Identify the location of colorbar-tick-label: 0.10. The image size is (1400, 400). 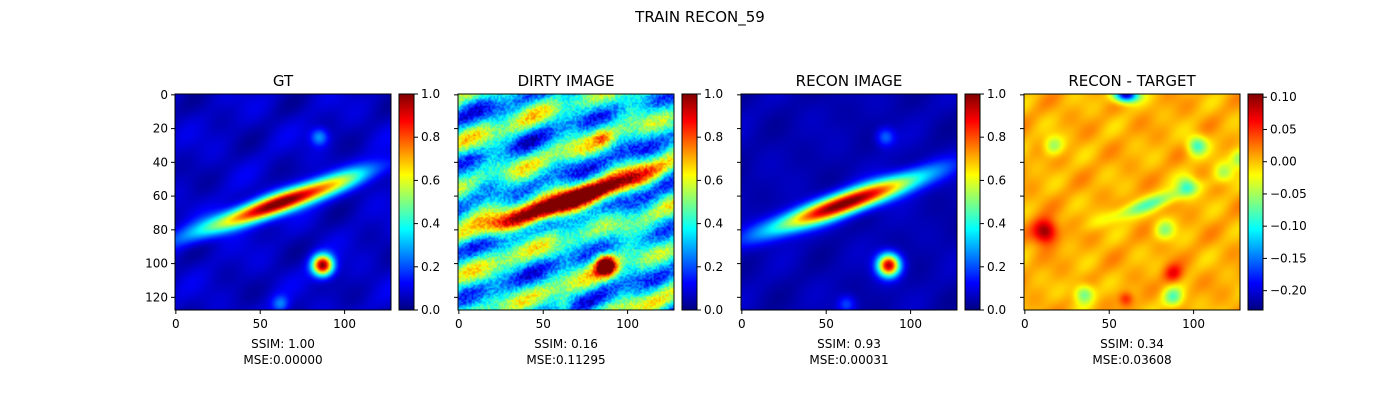
(1283, 97).